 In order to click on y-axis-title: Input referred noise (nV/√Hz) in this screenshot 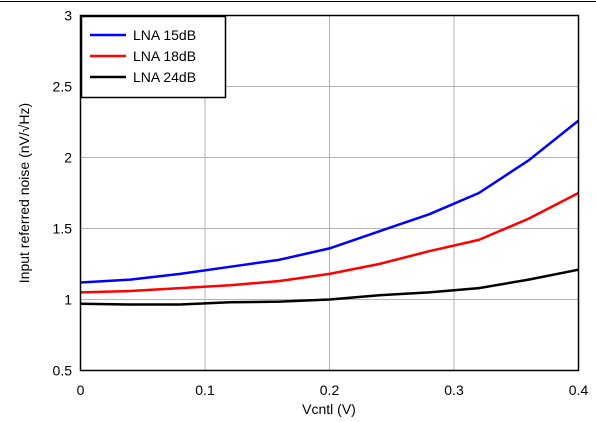, I will do `click(24, 193)`.